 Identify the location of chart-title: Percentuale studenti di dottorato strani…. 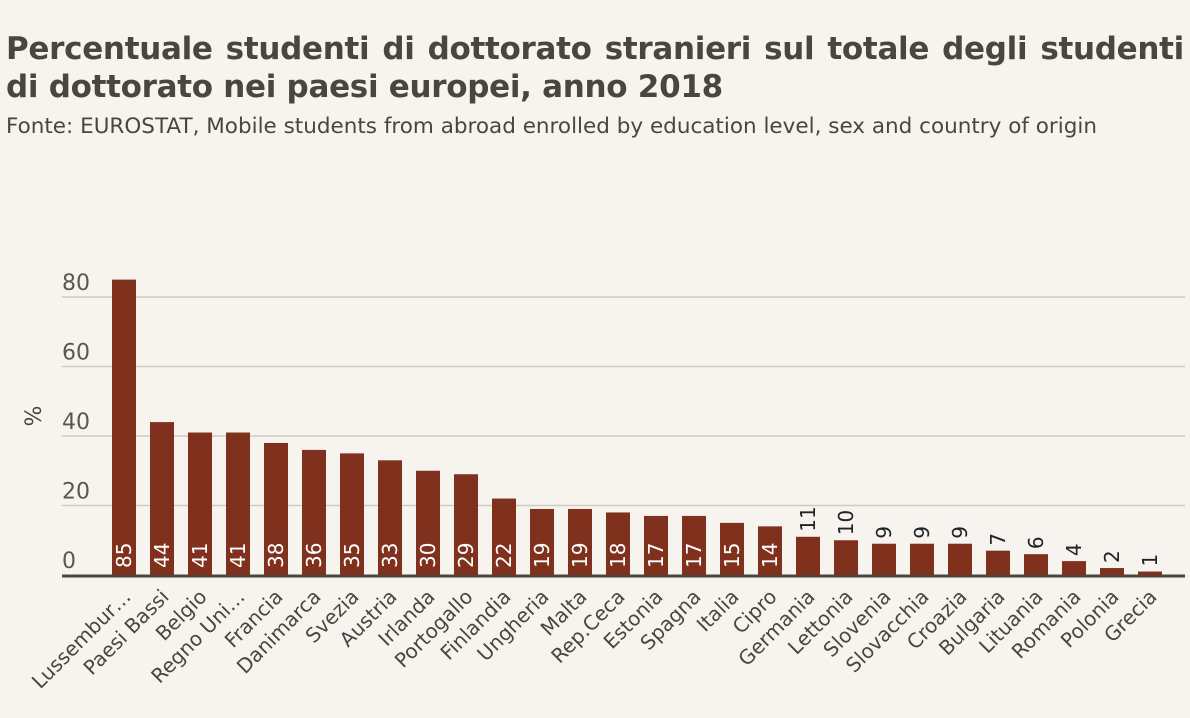
(595, 68).